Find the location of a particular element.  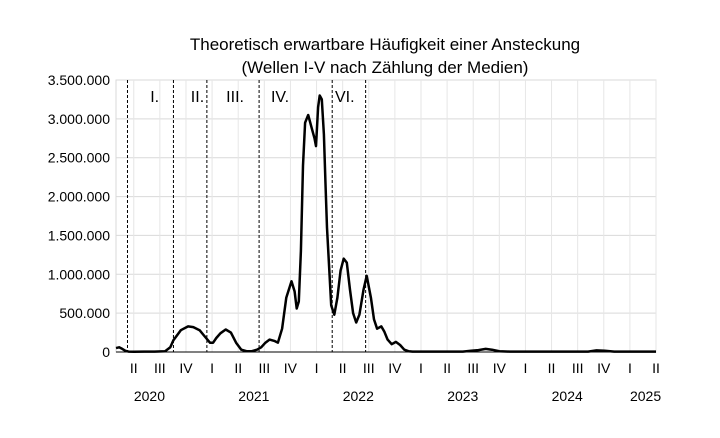

year-label: 2025 is located at coordinates (645, 396).